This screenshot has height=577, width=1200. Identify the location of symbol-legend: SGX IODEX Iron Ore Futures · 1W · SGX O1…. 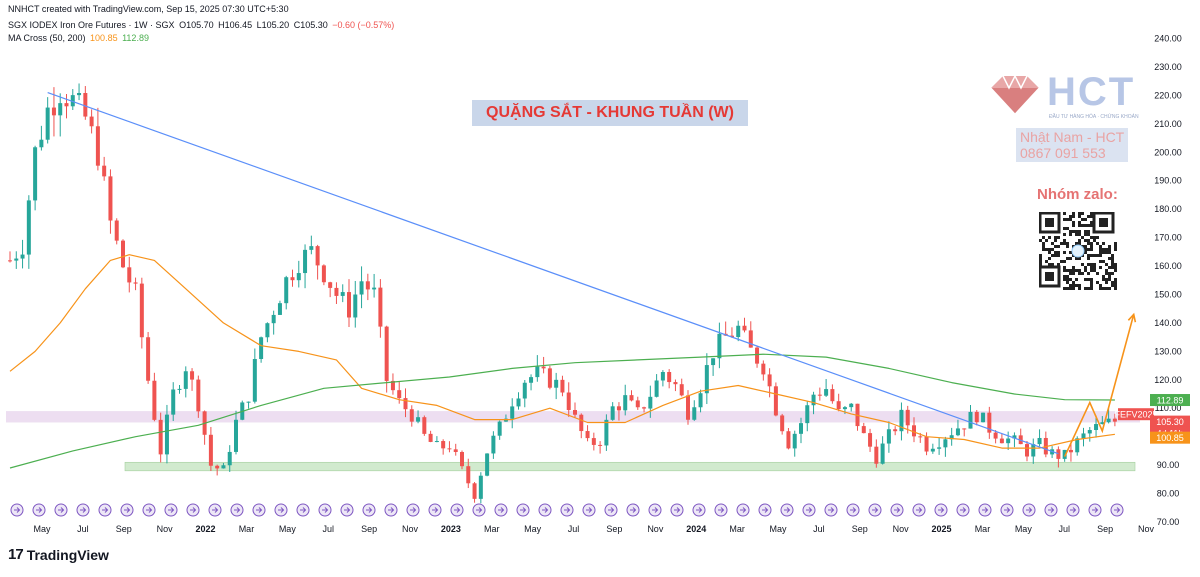
(202, 25).